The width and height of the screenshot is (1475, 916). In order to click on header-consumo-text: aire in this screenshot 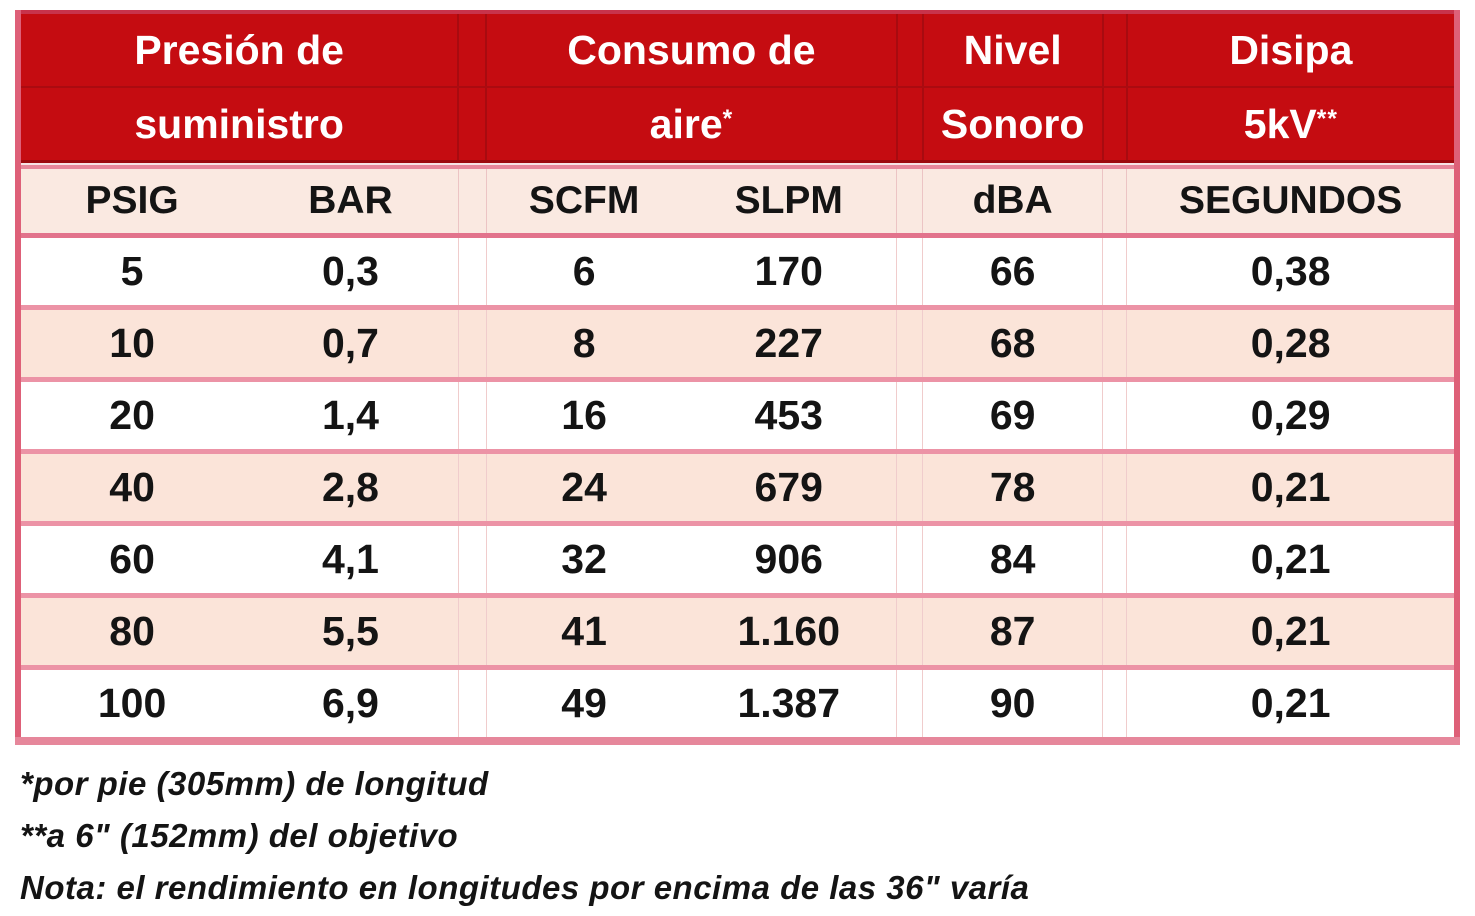, I will do `click(686, 123)`.